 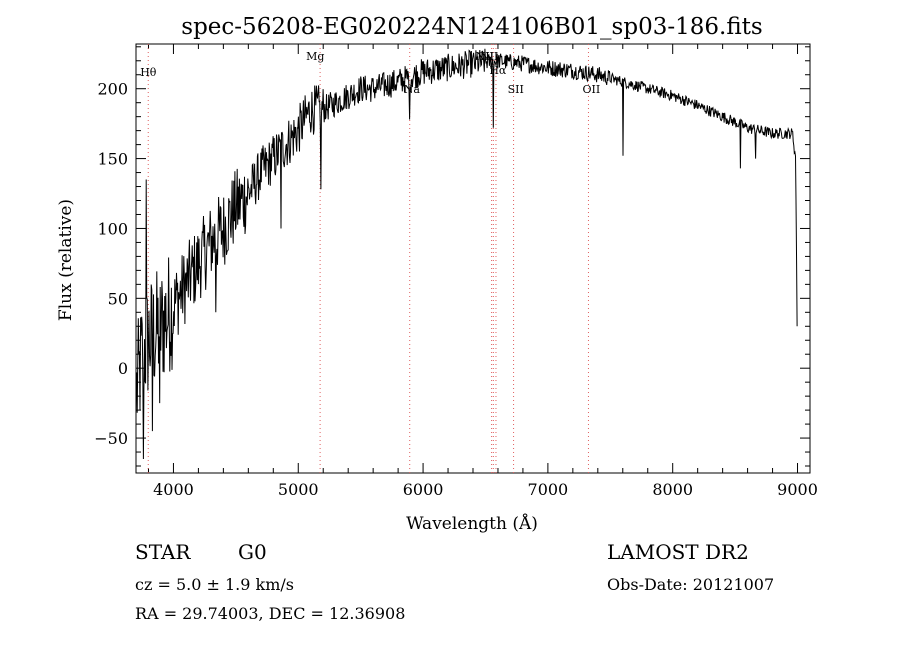 What do you see at coordinates (672, 489) in the screenshot?
I see `x-tick-label: 8000` at bounding box center [672, 489].